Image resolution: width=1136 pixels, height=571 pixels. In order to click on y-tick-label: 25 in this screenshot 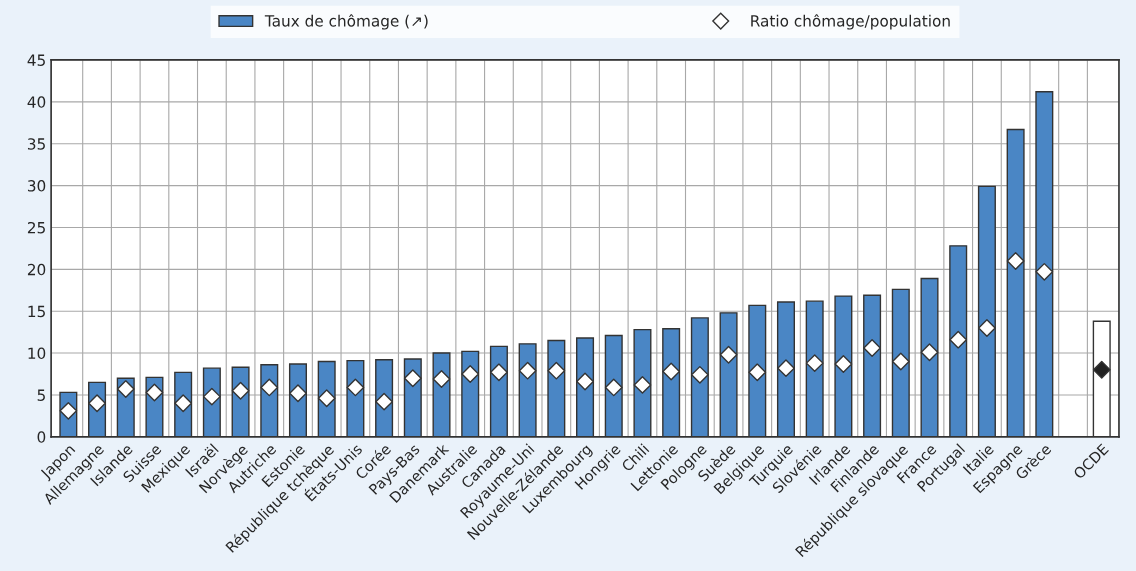, I will do `click(36, 227)`.